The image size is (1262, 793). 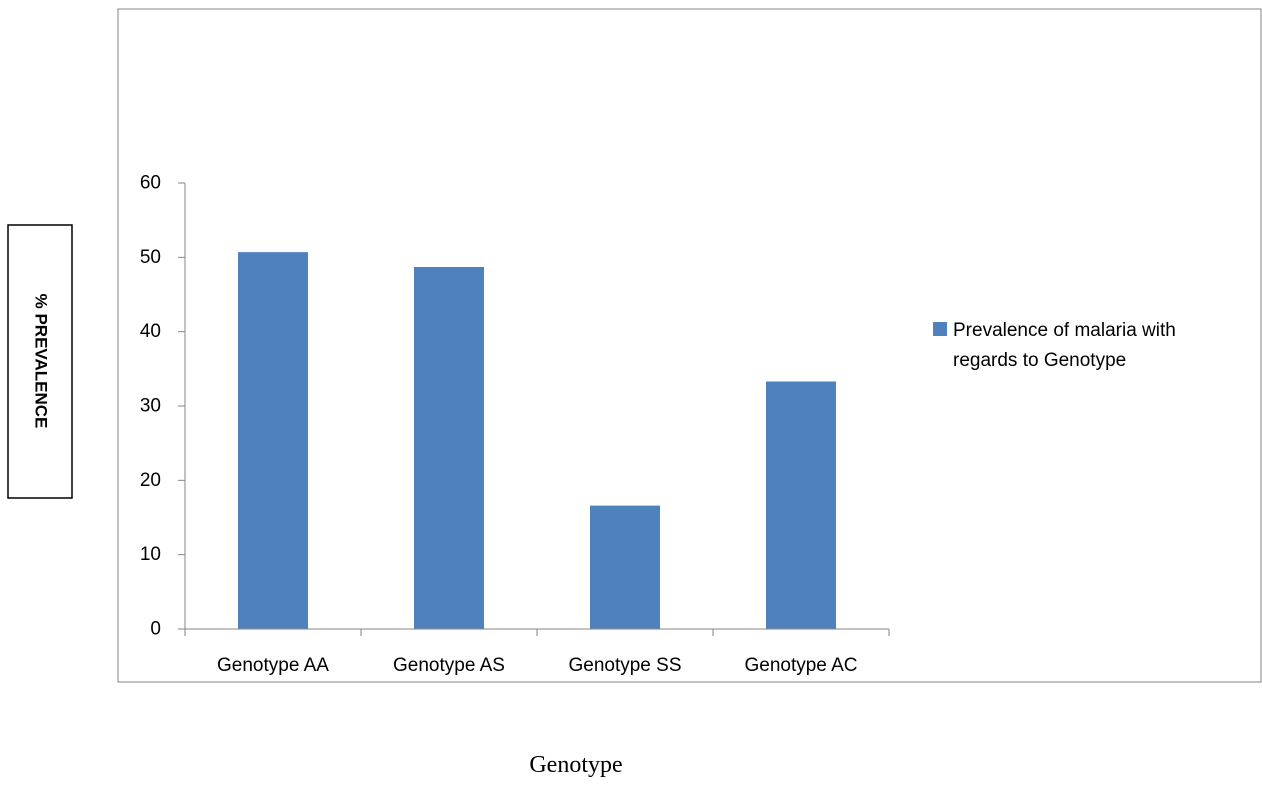 I want to click on legend-swatch, so click(x=940, y=329).